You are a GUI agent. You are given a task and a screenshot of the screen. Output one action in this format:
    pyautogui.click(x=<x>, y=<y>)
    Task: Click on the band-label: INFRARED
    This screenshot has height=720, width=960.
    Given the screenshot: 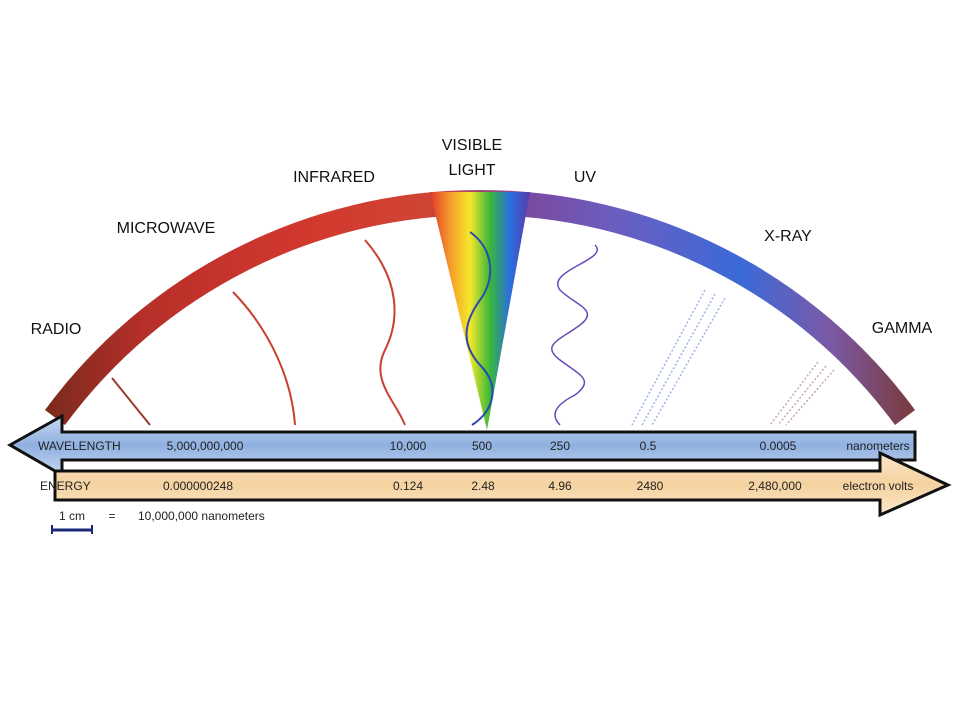 What is the action you would take?
    pyautogui.click(x=334, y=177)
    